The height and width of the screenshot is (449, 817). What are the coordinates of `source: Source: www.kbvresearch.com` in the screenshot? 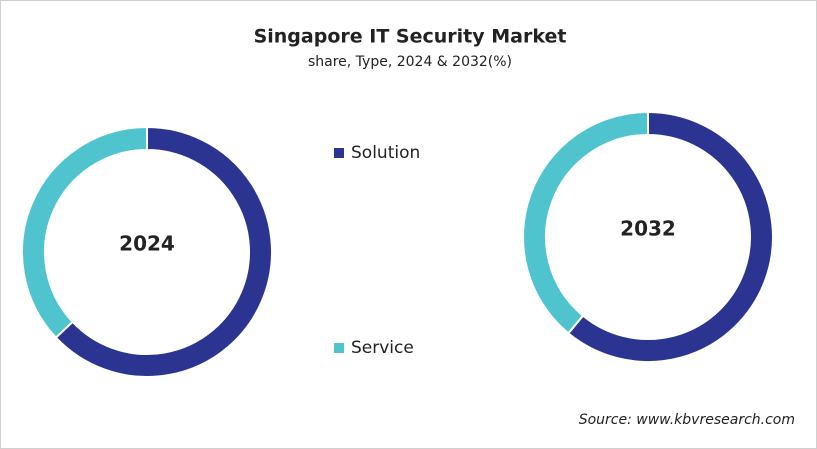 It's located at (687, 420).